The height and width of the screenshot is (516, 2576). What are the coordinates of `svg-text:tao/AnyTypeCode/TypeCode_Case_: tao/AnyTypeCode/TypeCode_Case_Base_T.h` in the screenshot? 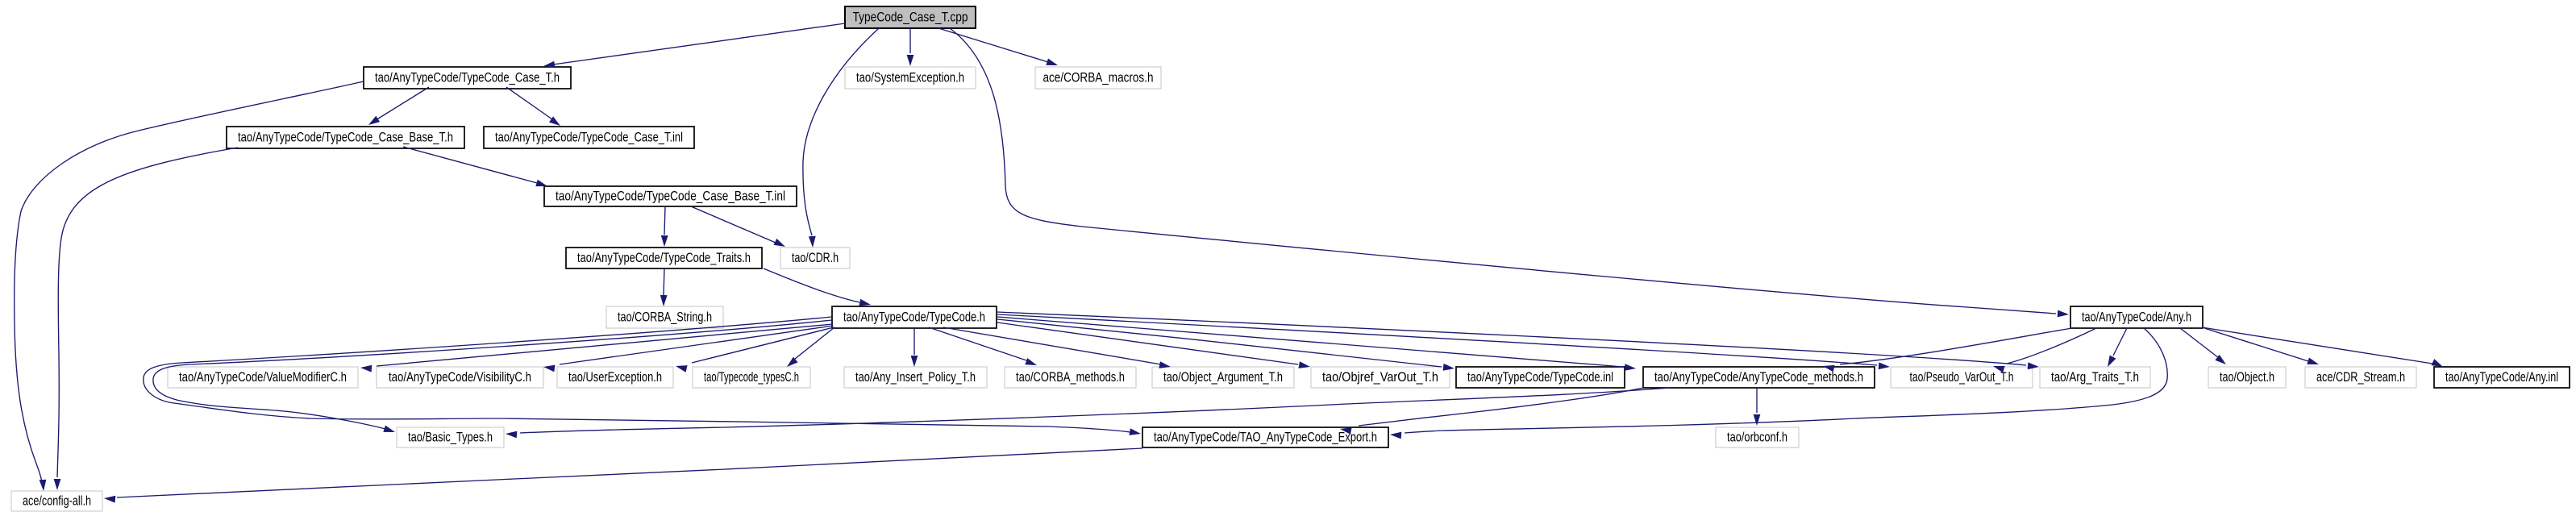 It's located at (345, 137).